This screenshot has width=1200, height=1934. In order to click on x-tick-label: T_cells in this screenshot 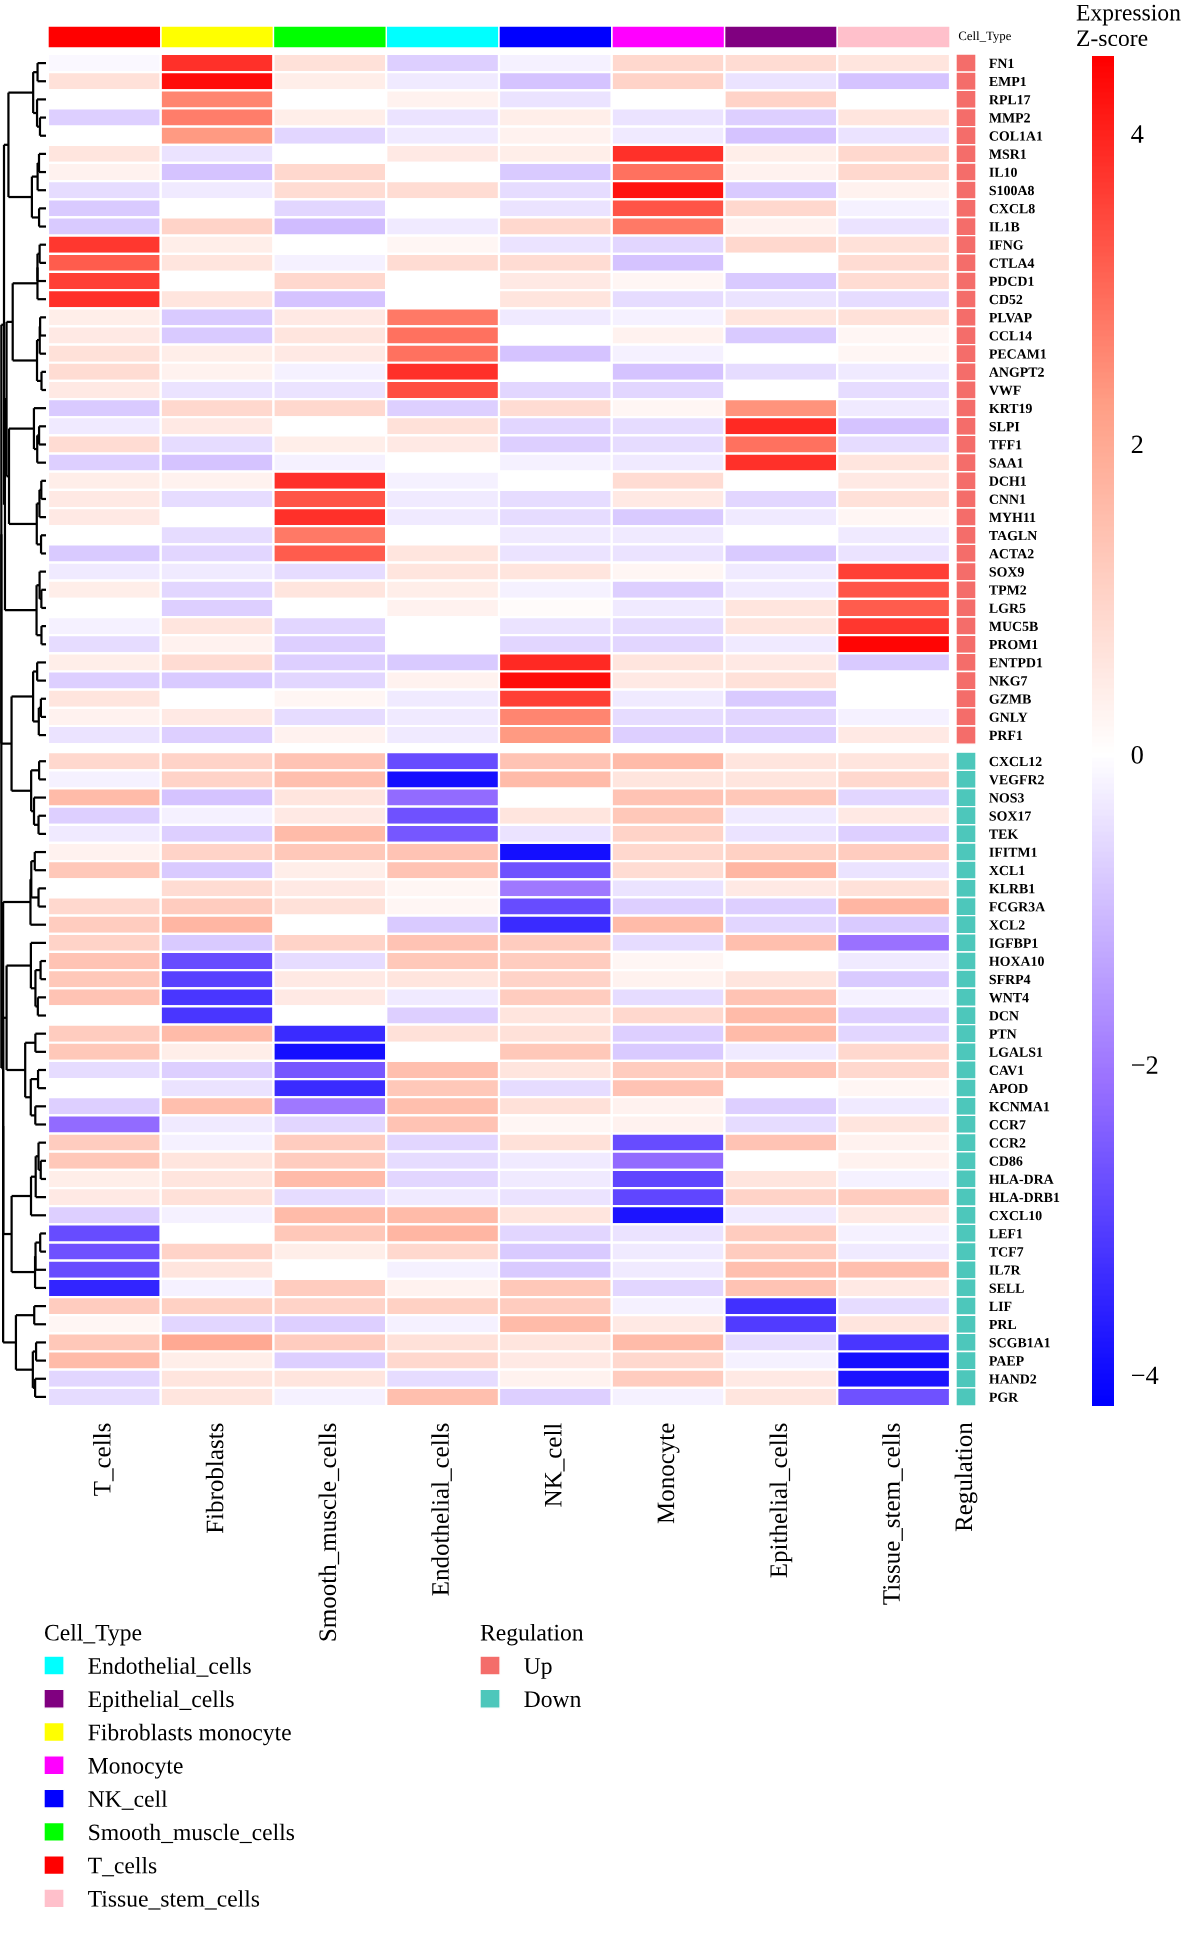, I will do `click(103, 1459)`.